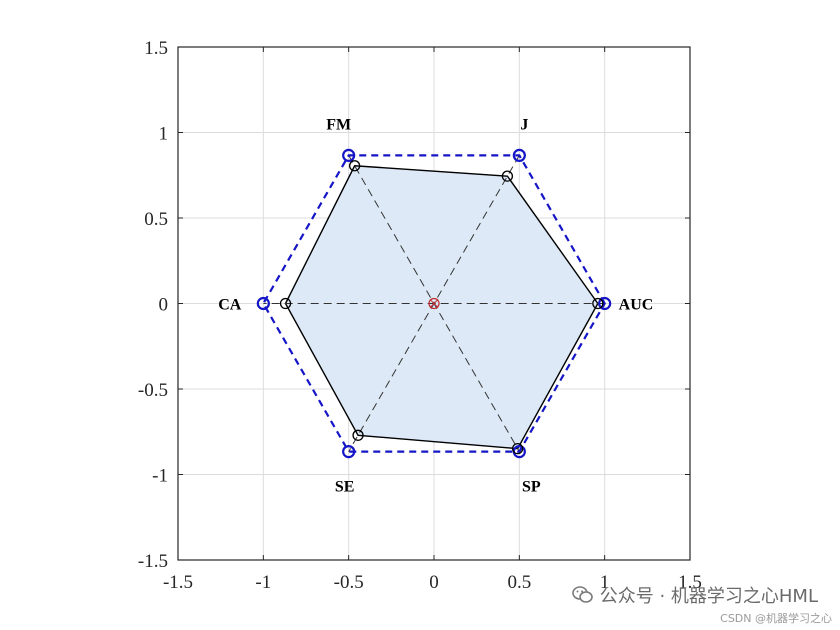 This screenshot has width=840, height=630. What do you see at coordinates (636, 305) in the screenshot?
I see `vertex-label-AUC: AUC` at bounding box center [636, 305].